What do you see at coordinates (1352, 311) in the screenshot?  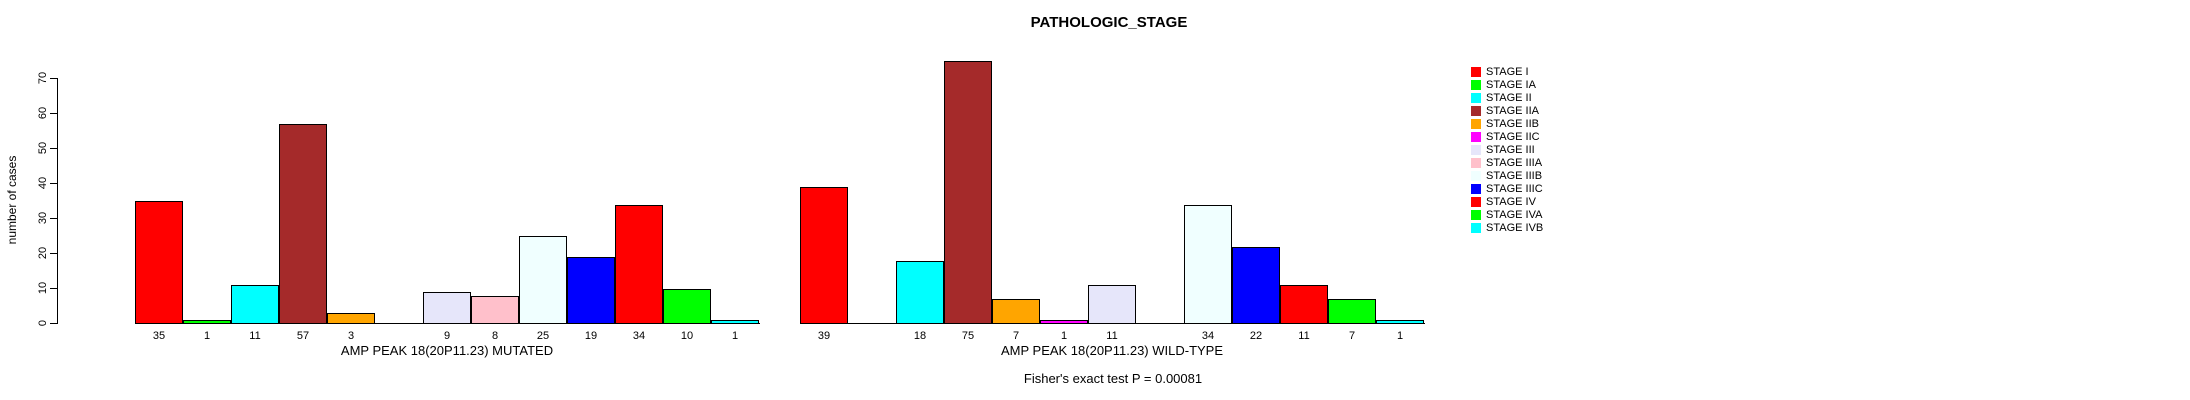 I see `bar-stage-iva-amp-peak-18-20p11-23-wild-type` at bounding box center [1352, 311].